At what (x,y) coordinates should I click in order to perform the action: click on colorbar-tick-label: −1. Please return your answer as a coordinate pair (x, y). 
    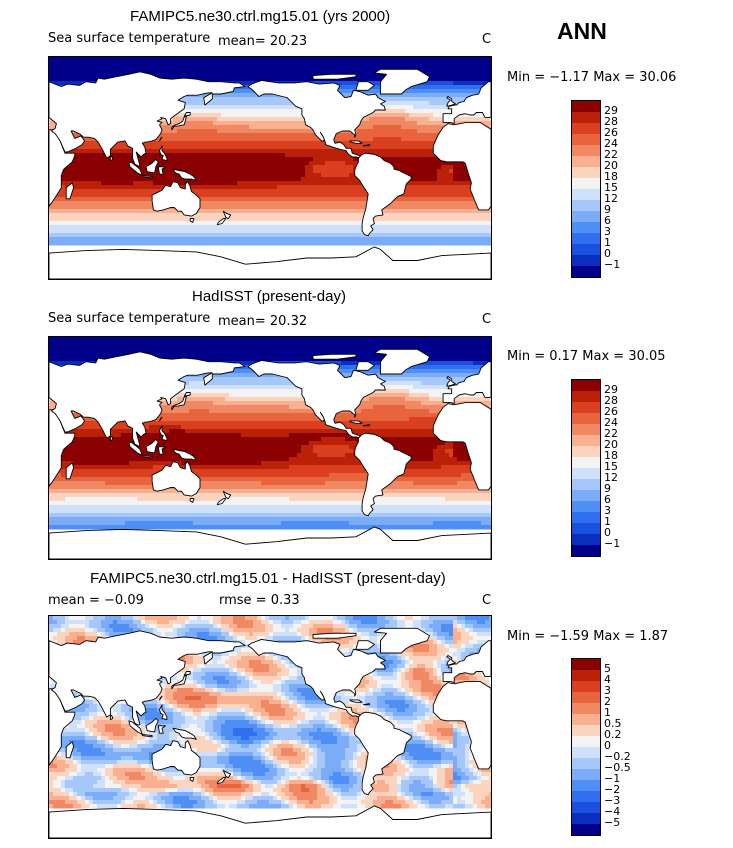
    Looking at the image, I should click on (612, 543).